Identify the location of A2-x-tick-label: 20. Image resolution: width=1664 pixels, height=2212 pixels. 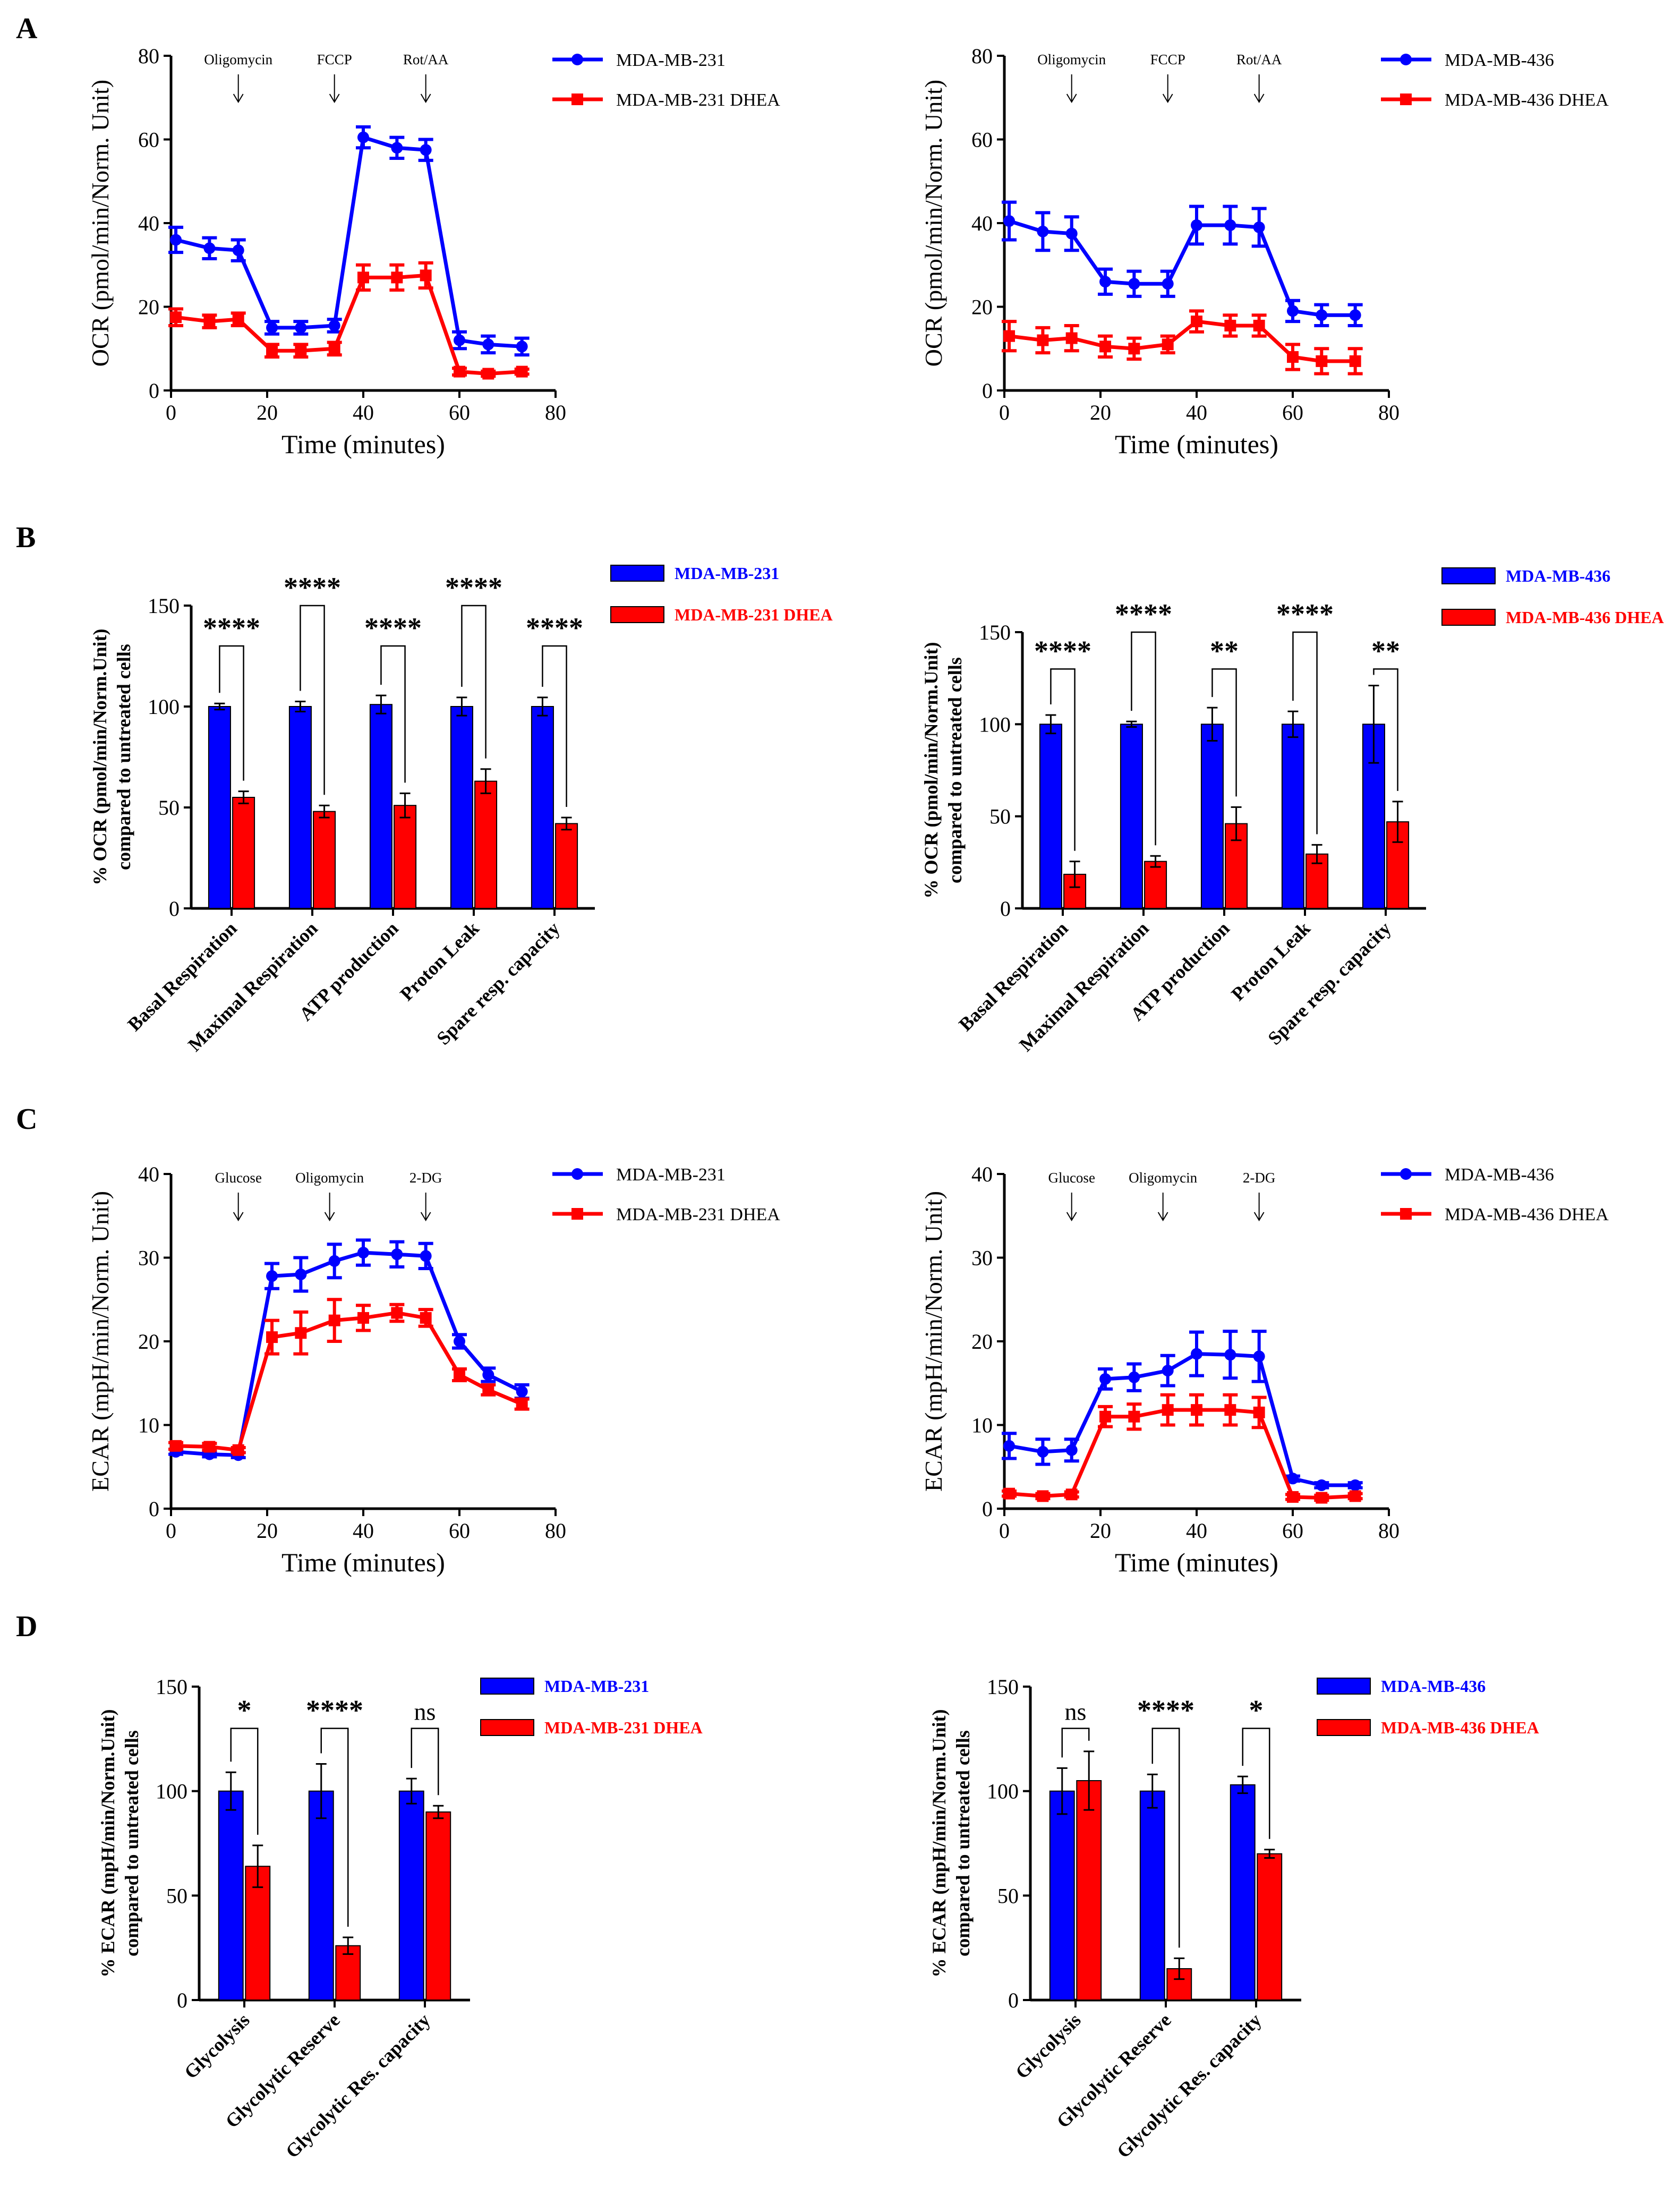
(1100, 412).